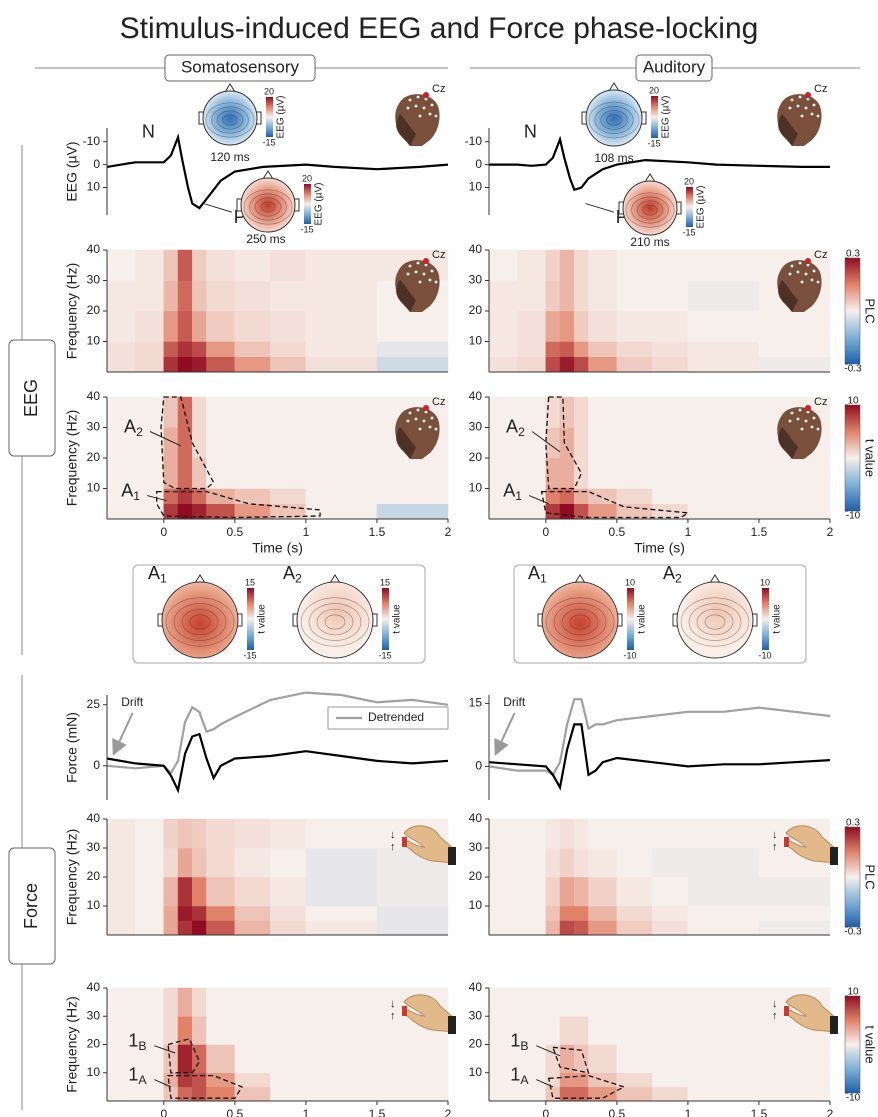  Describe the element at coordinates (148, 131) in the screenshot. I see `peak-label: N` at that location.